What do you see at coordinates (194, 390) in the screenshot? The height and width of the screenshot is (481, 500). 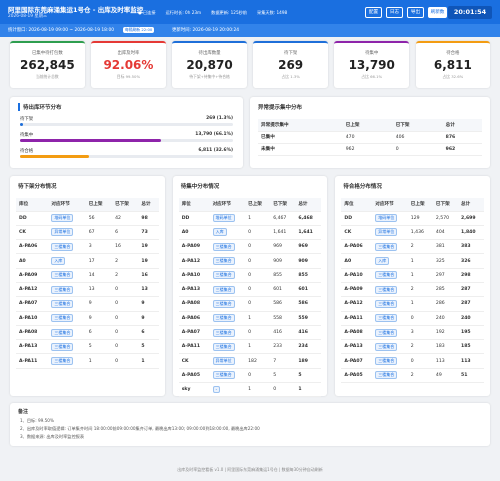 I see `cell: sky` at bounding box center [194, 390].